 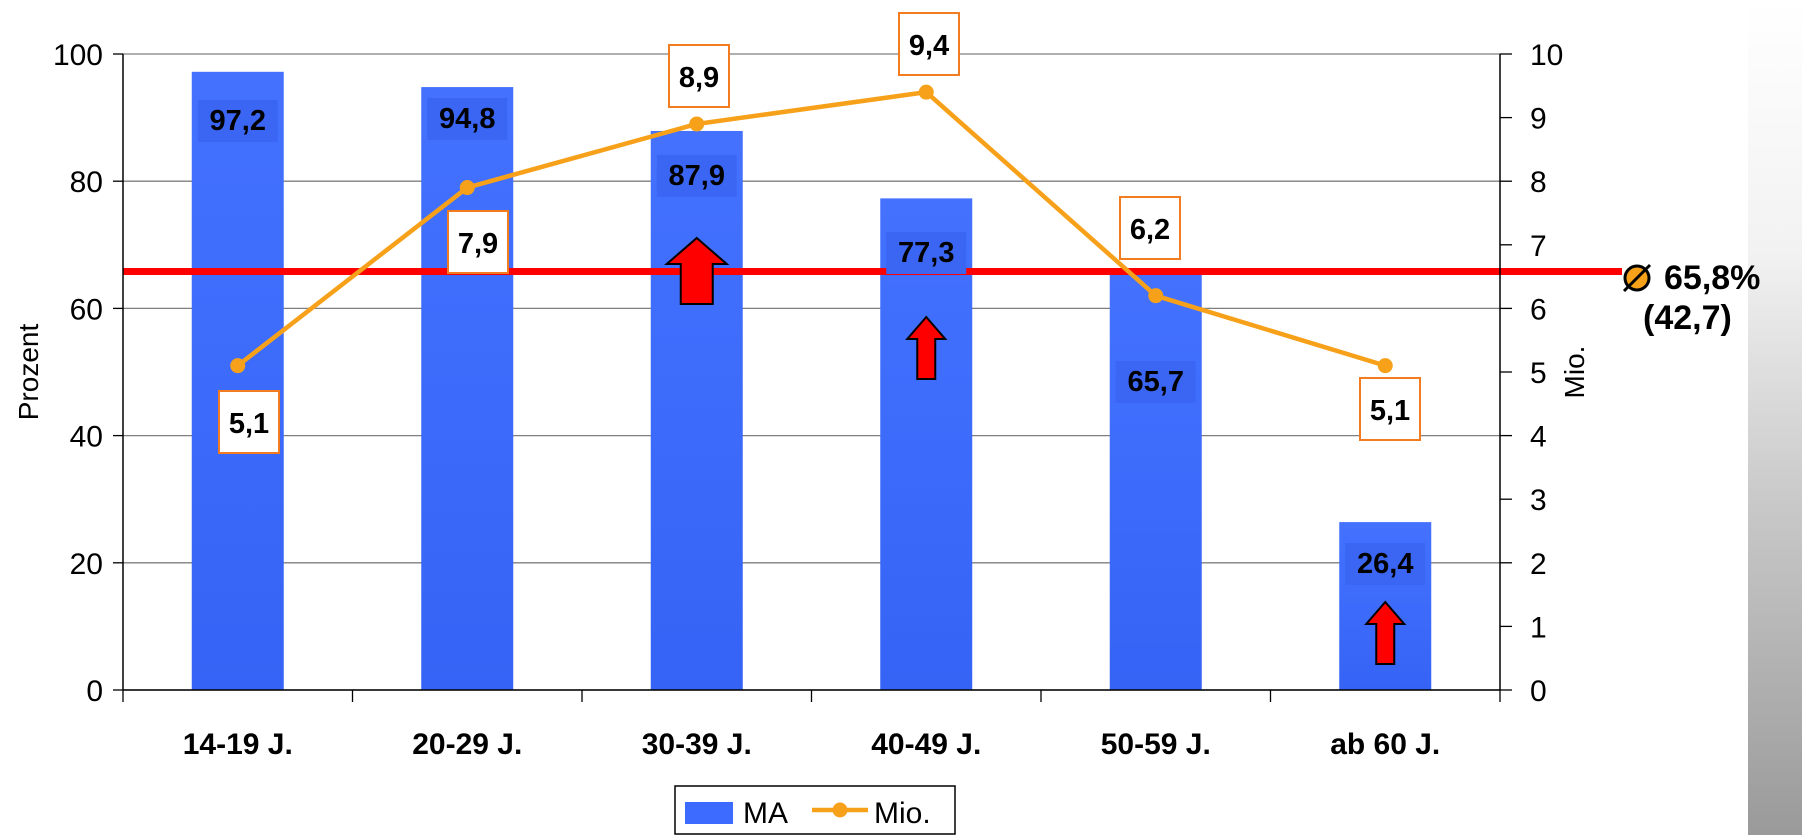 What do you see at coordinates (86, 437) in the screenshot?
I see `y-tick-label: 40` at bounding box center [86, 437].